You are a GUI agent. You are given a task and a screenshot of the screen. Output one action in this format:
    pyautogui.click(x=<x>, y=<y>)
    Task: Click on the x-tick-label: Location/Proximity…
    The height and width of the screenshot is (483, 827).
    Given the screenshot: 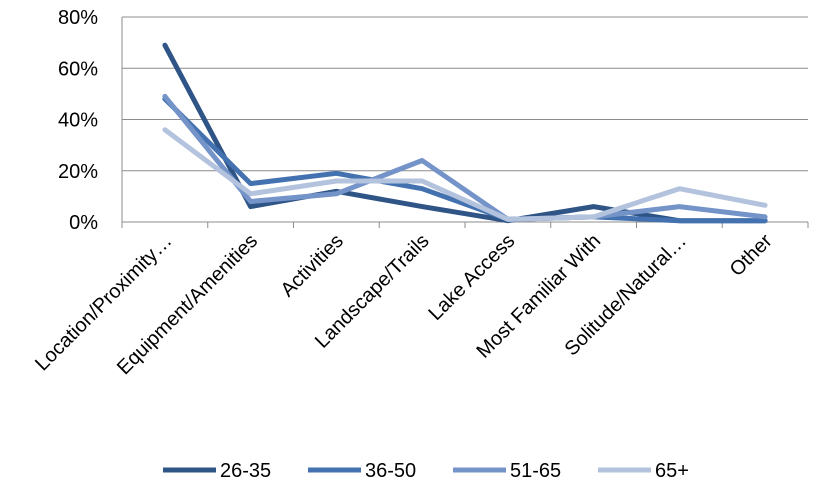 What is the action you would take?
    pyautogui.click(x=103, y=302)
    